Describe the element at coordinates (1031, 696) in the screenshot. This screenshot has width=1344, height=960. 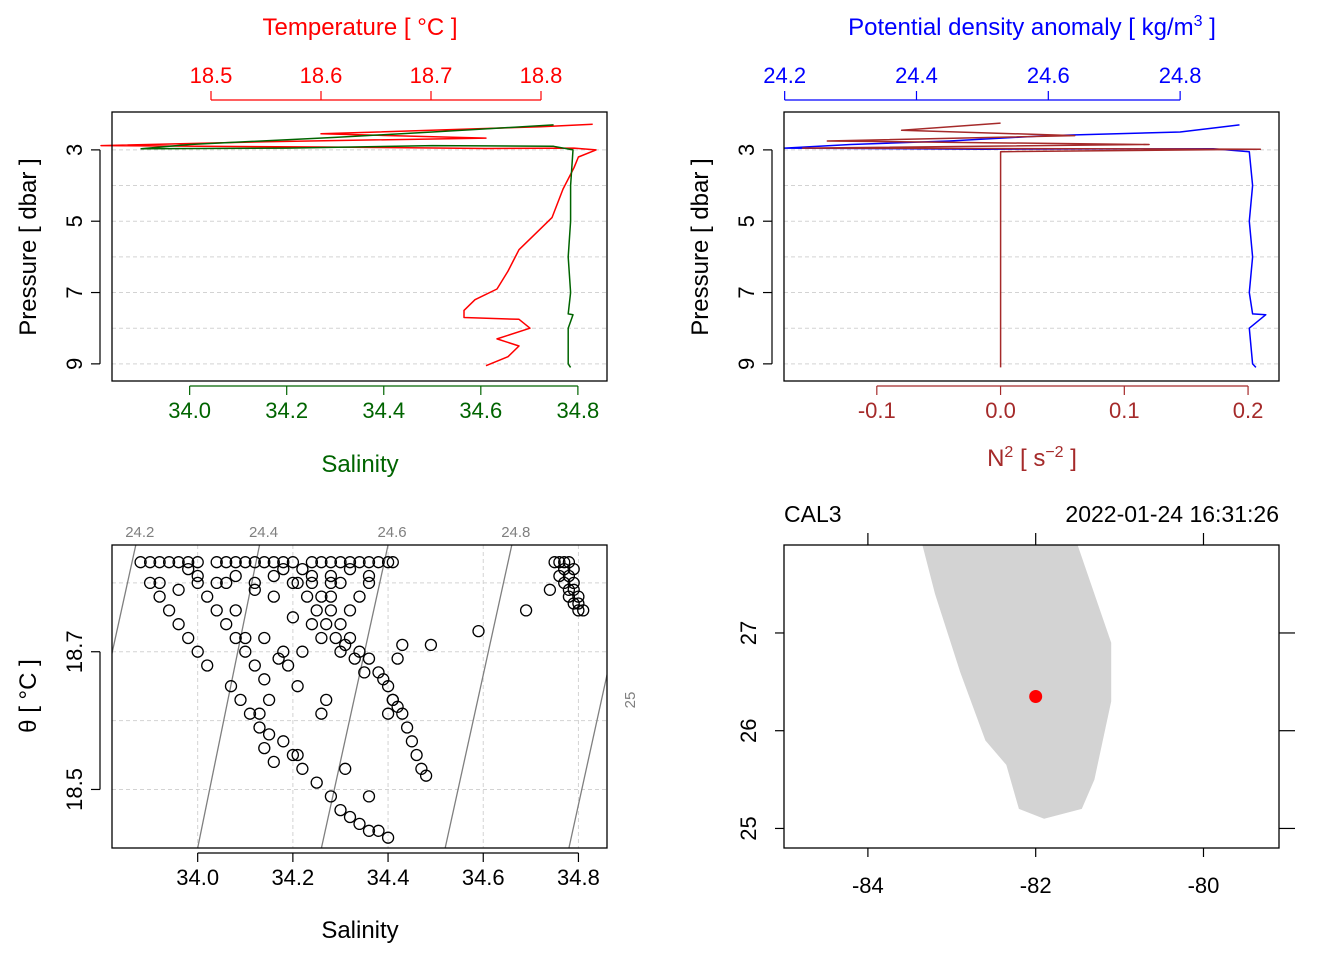
I see `map-frame` at that location.